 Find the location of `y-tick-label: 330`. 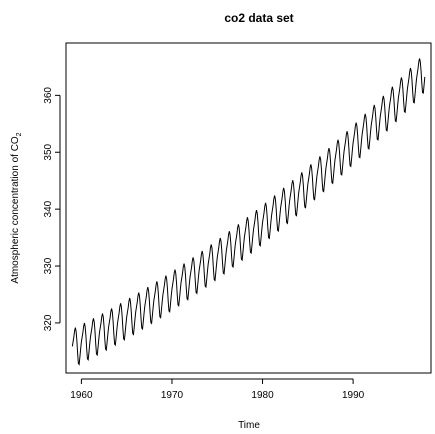

y-tick-label: 330 is located at coordinates (48, 265).